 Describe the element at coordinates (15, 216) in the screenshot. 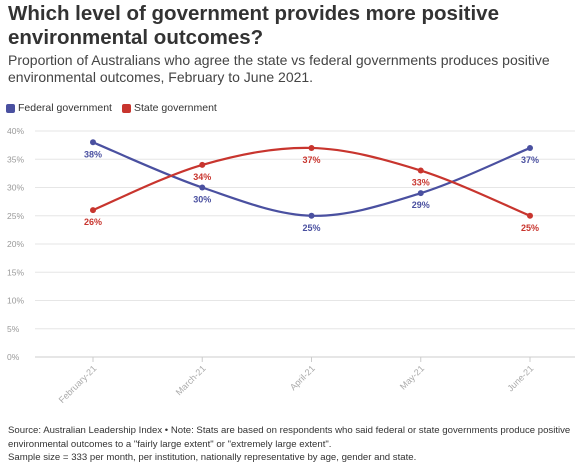

I see `y-tick-label: 25%` at that location.